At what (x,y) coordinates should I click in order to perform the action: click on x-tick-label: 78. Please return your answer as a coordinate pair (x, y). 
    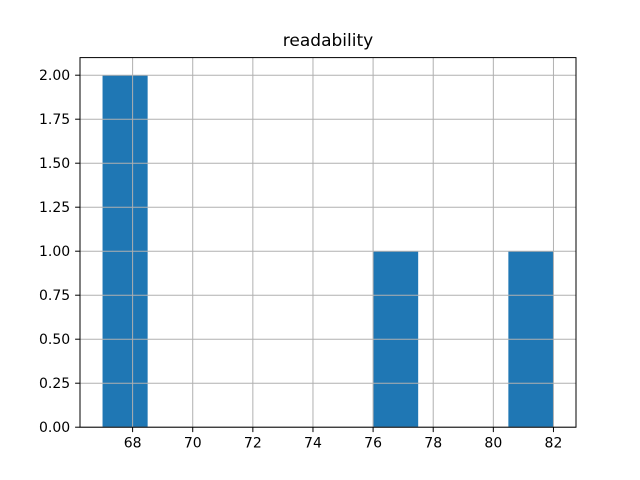
    Looking at the image, I should click on (433, 444).